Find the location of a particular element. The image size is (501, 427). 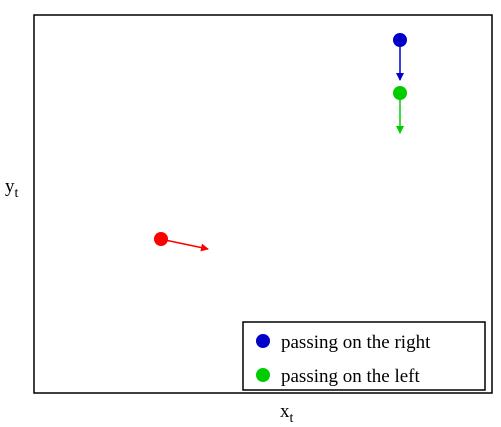

velocity-arrow is located at coordinates (186, 245).